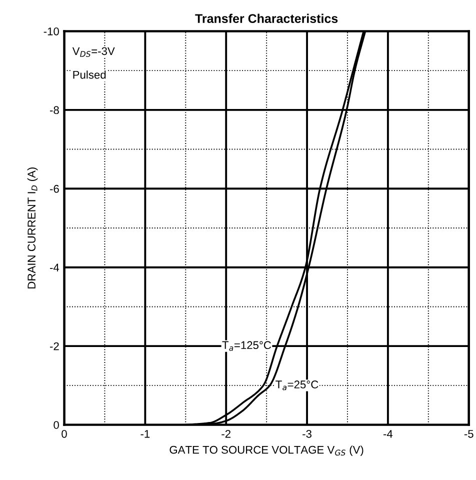 The width and height of the screenshot is (476, 480). What do you see at coordinates (54, 346) in the screenshot?
I see `y-tick-label: -2` at bounding box center [54, 346].